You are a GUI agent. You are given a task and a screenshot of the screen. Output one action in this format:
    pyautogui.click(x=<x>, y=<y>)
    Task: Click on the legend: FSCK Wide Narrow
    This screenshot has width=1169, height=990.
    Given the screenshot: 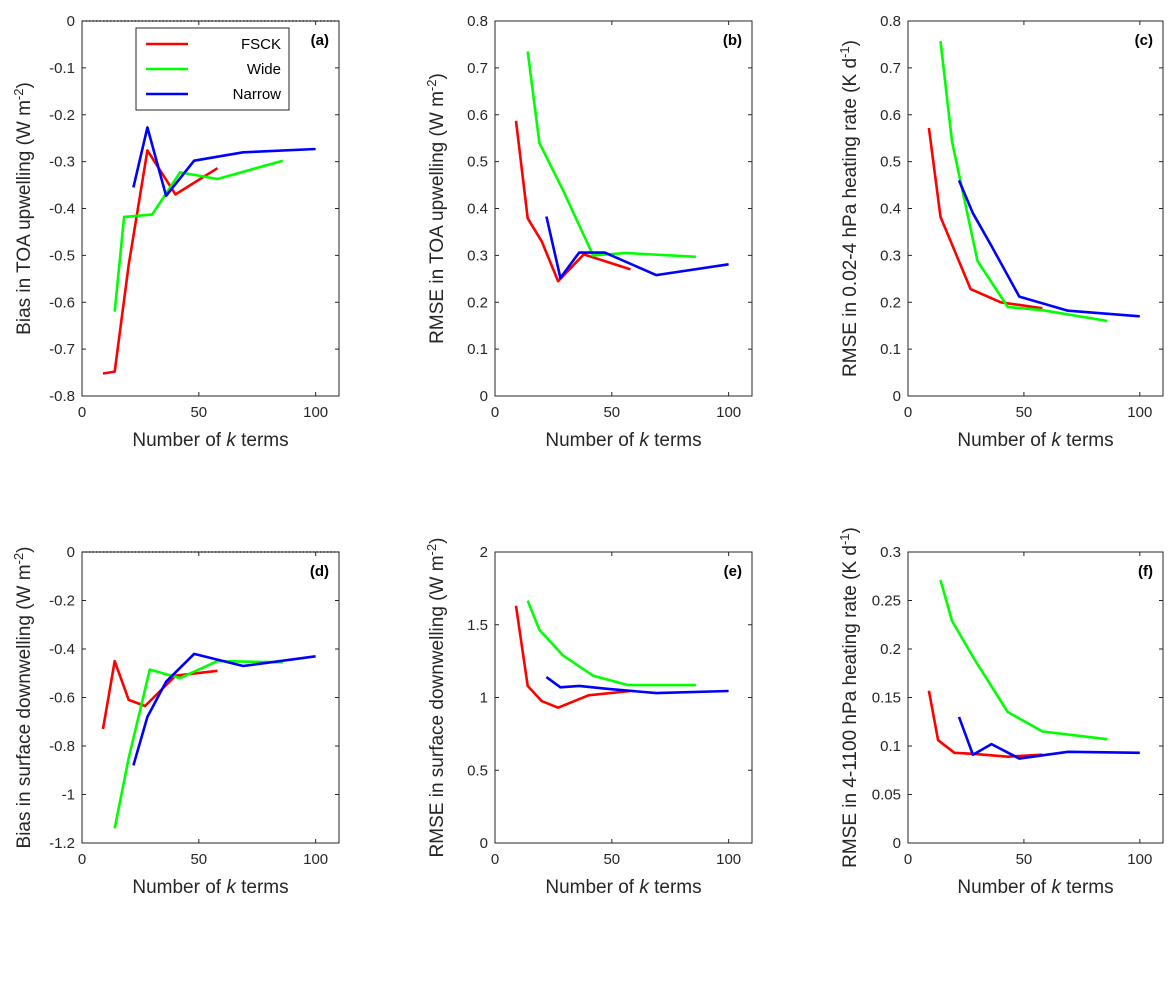 What is the action you would take?
    pyautogui.click(x=212, y=69)
    